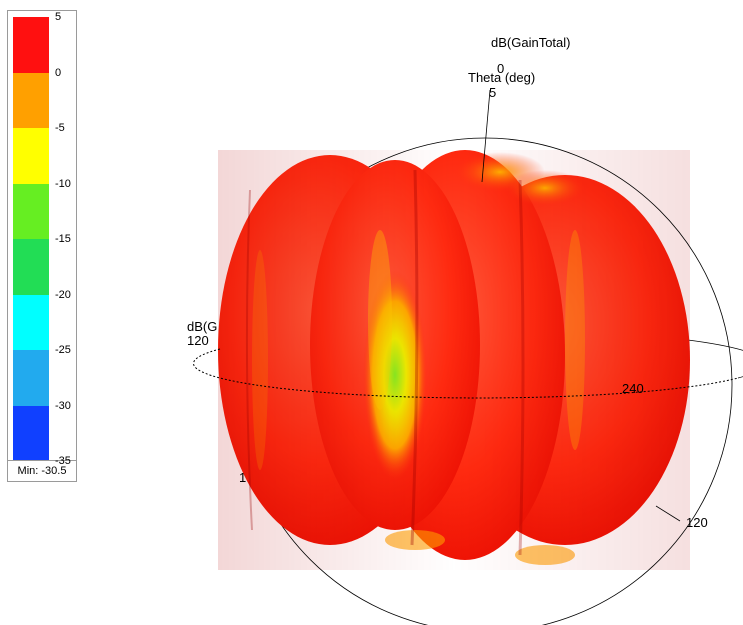  Describe the element at coordinates (500, 68) in the screenshot. I see `theta-zero-label: 0` at that location.